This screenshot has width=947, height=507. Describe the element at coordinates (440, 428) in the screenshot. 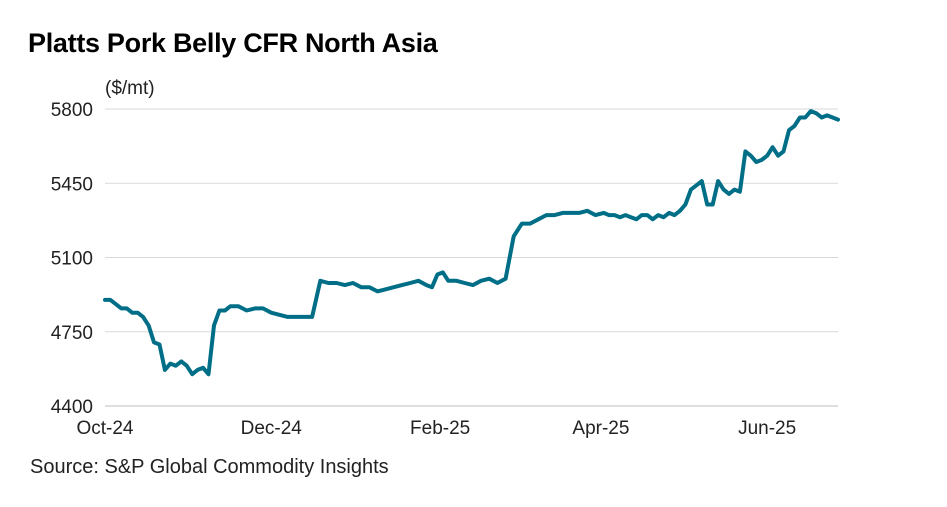

I see `x-tick-label: Feb-25` at that location.